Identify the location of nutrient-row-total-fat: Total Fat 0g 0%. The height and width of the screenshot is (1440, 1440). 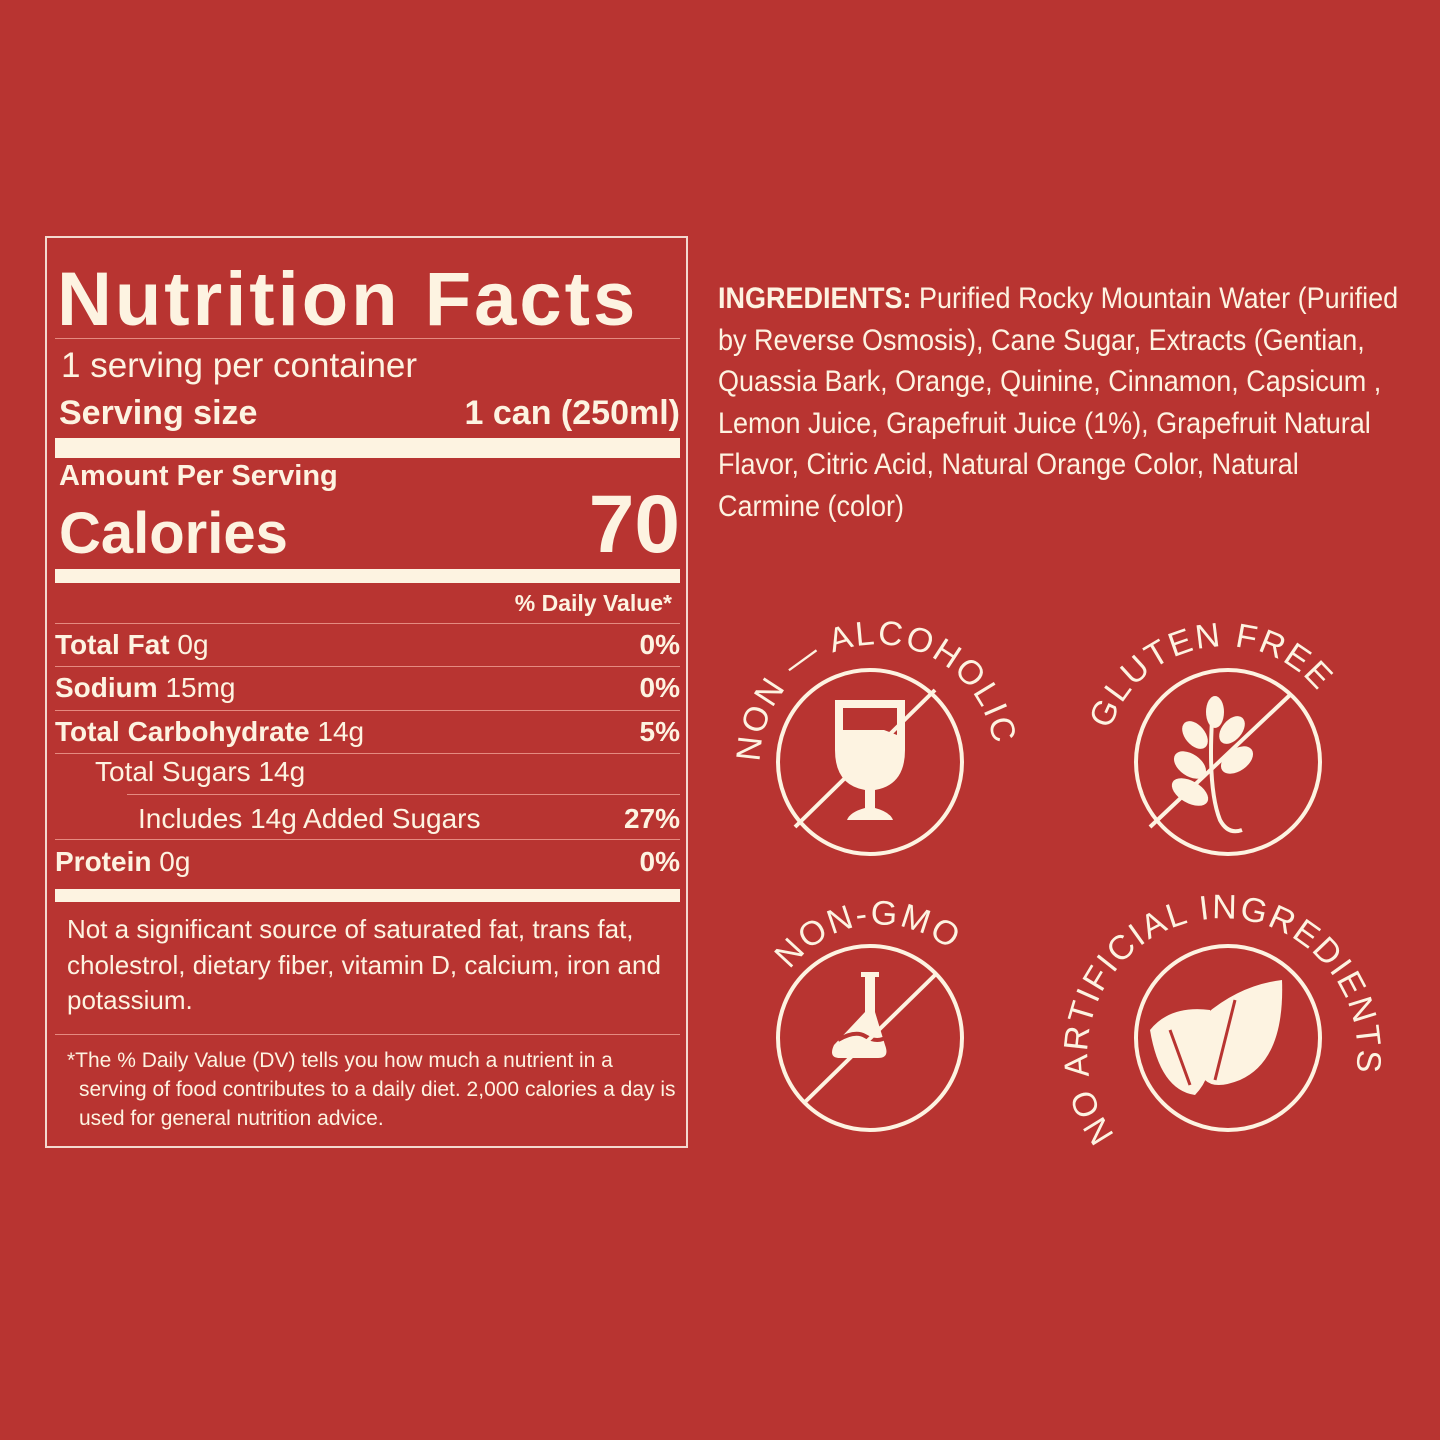
(367, 645).